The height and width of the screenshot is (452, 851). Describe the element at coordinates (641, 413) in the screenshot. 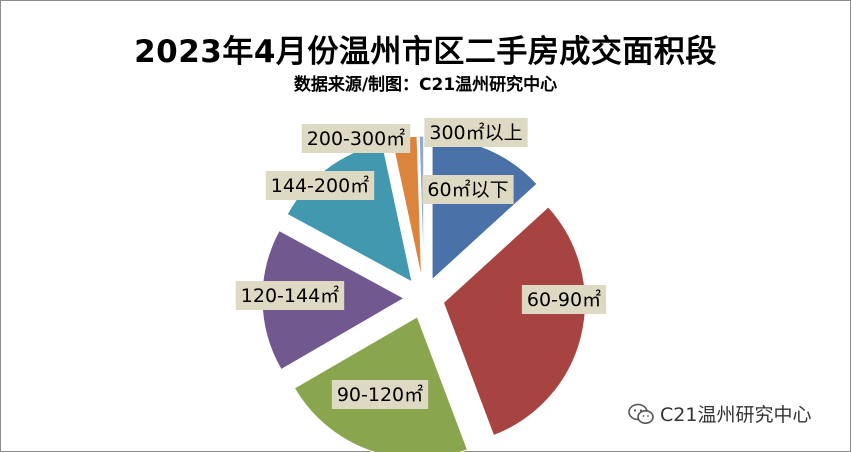

I see `wechat-icon` at that location.